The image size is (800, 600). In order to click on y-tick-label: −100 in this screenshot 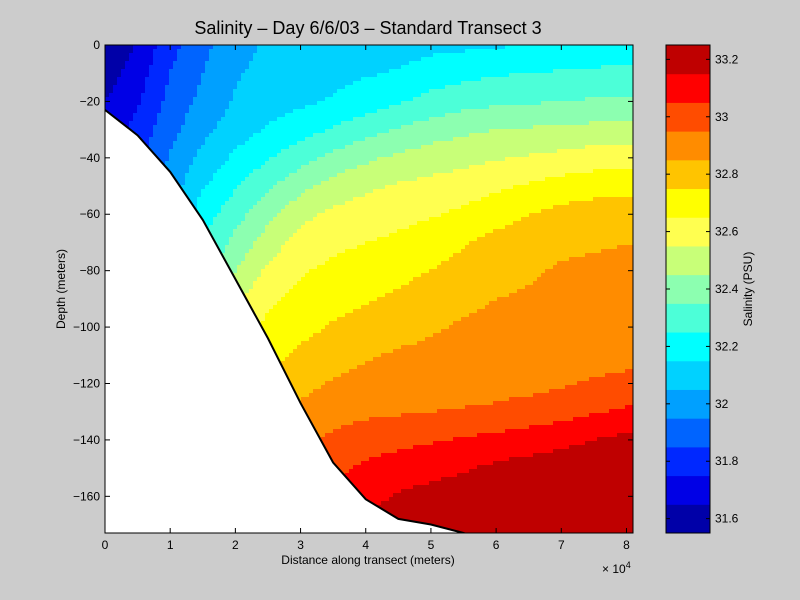, I will do `click(86, 327)`.